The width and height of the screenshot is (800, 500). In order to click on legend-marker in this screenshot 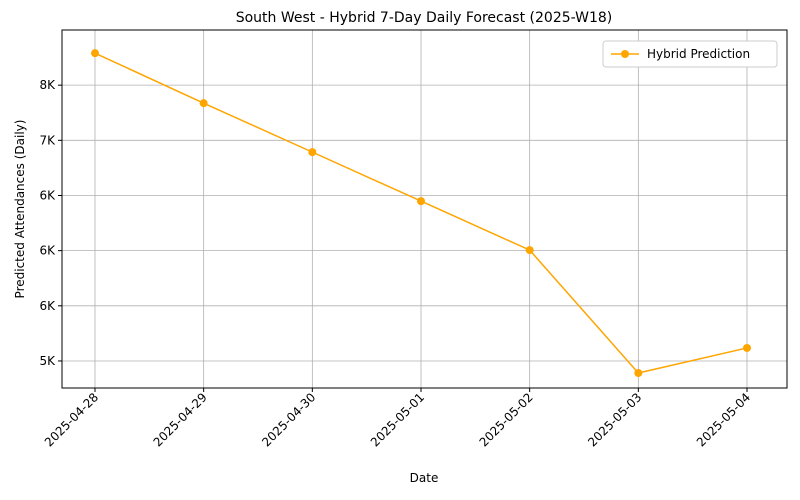, I will do `click(625, 54)`.